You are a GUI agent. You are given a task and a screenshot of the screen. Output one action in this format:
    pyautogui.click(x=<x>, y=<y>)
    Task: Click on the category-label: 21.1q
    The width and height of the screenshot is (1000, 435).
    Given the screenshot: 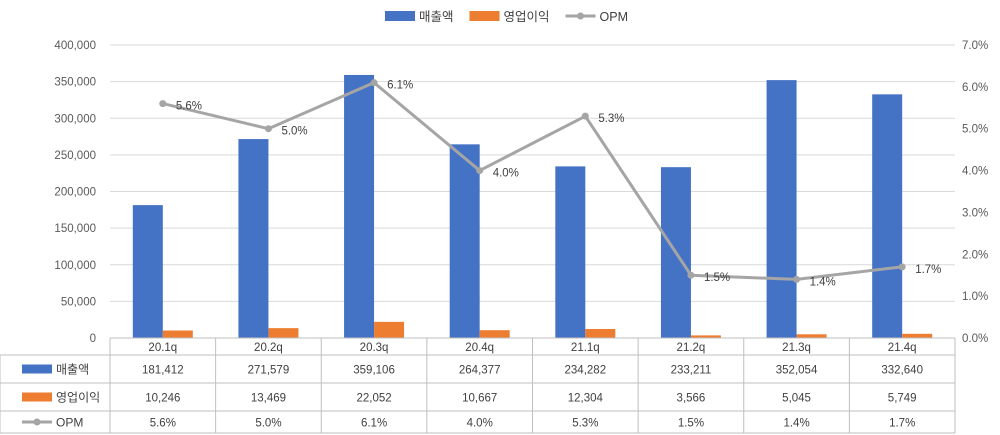 What is the action you would take?
    pyautogui.click(x=585, y=348)
    